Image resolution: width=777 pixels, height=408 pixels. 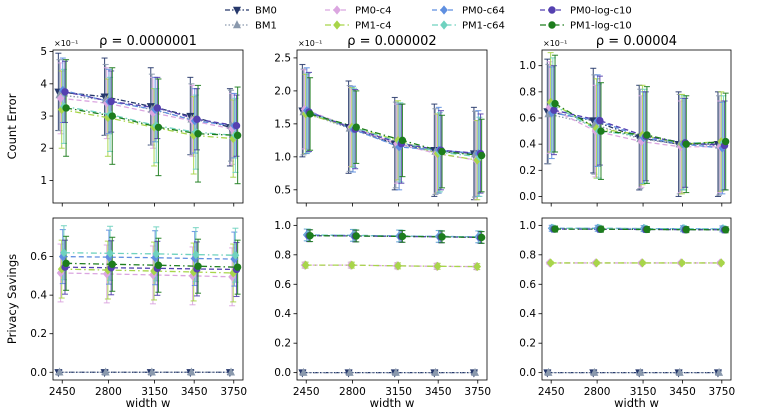 I want to click on legend-label-PM0log: PM0-log-c10, so click(x=601, y=11).